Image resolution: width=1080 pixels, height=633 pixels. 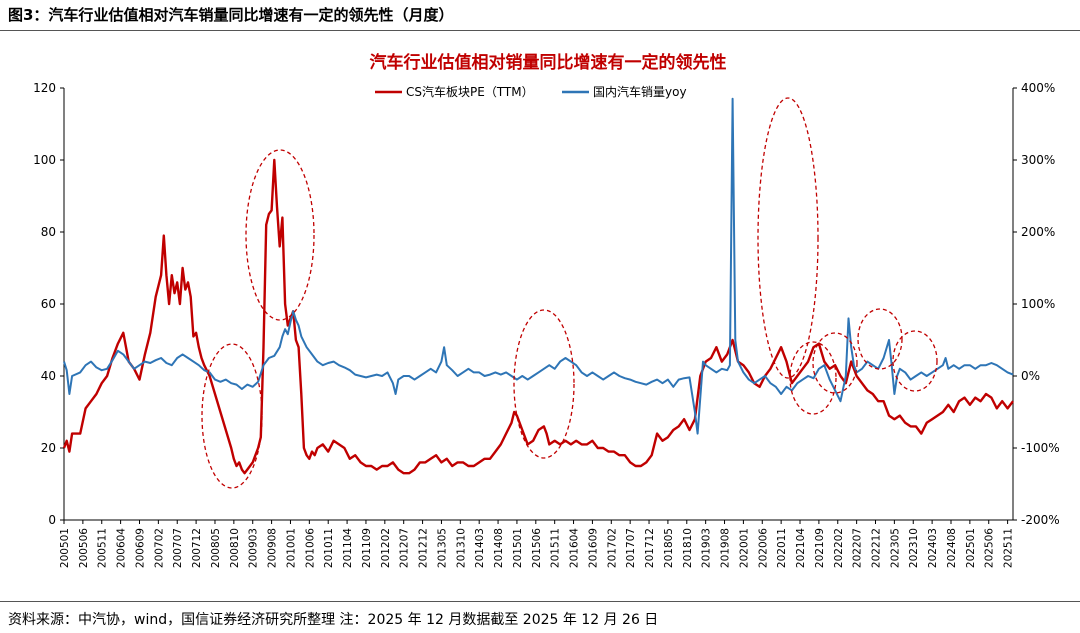 What do you see at coordinates (44, 88) in the screenshot?
I see `y-left-tick-label: 120` at bounding box center [44, 88].